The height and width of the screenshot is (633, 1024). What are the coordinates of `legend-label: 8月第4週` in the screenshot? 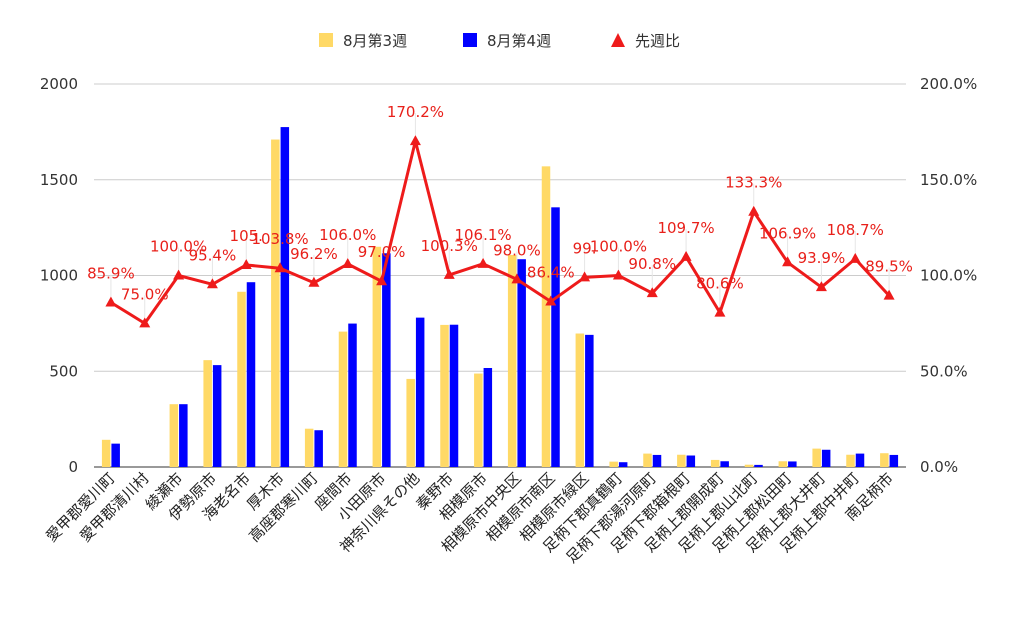 It's located at (519, 41).